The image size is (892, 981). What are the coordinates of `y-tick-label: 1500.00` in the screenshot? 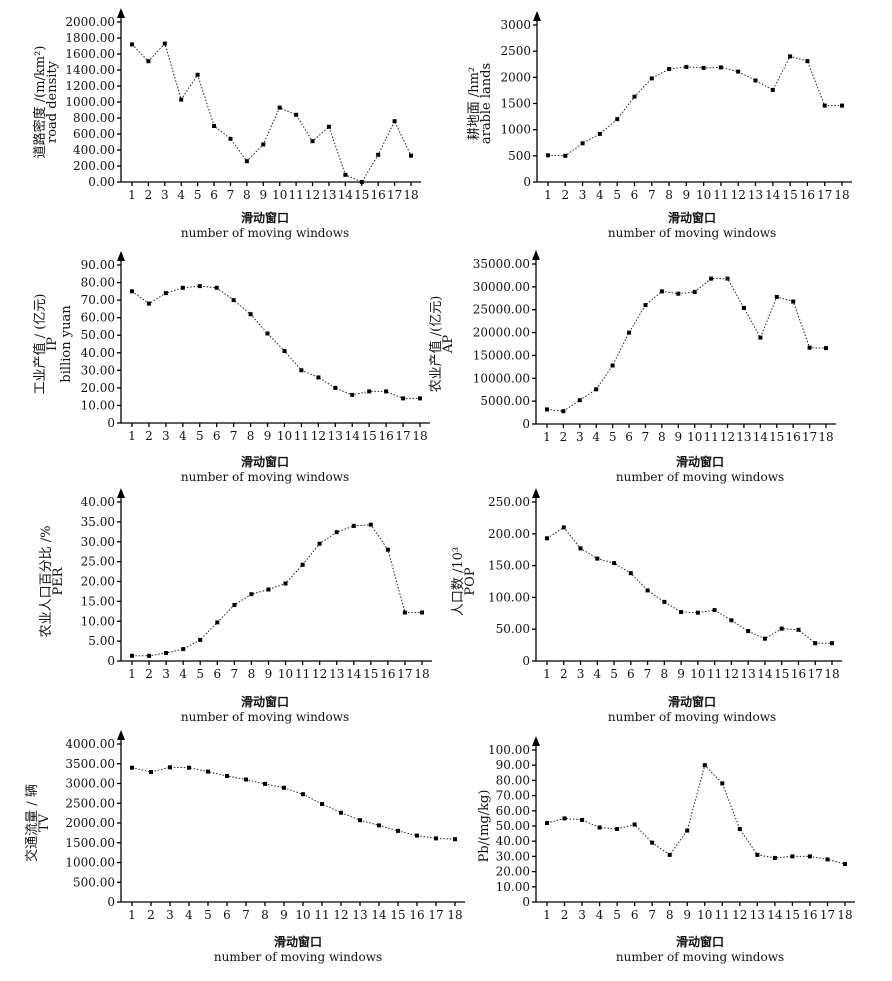 It's located at (90, 843).